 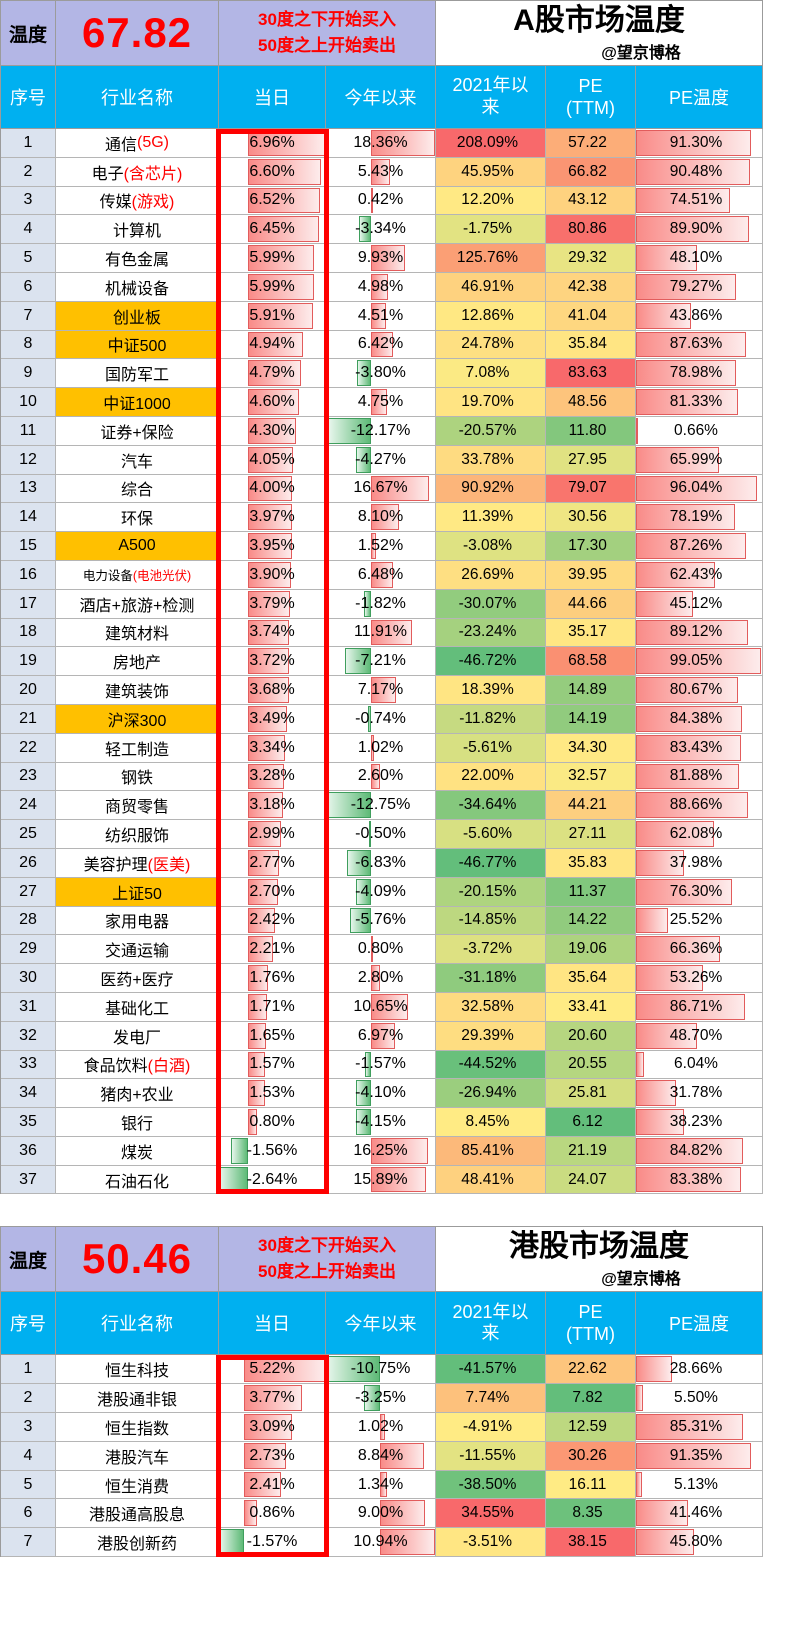 I want to click on table-row: 5 恒生消费 2.41% 1.34% -38.50% 16.11 5.13%, so click(x=382, y=1485).